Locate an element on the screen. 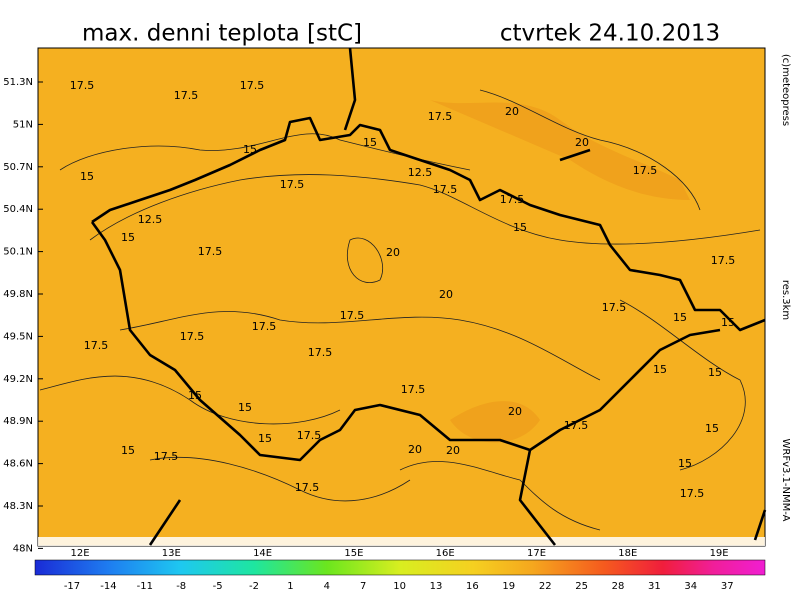 The height and width of the screenshot is (604, 800). lon-label: 18E is located at coordinates (627, 553).